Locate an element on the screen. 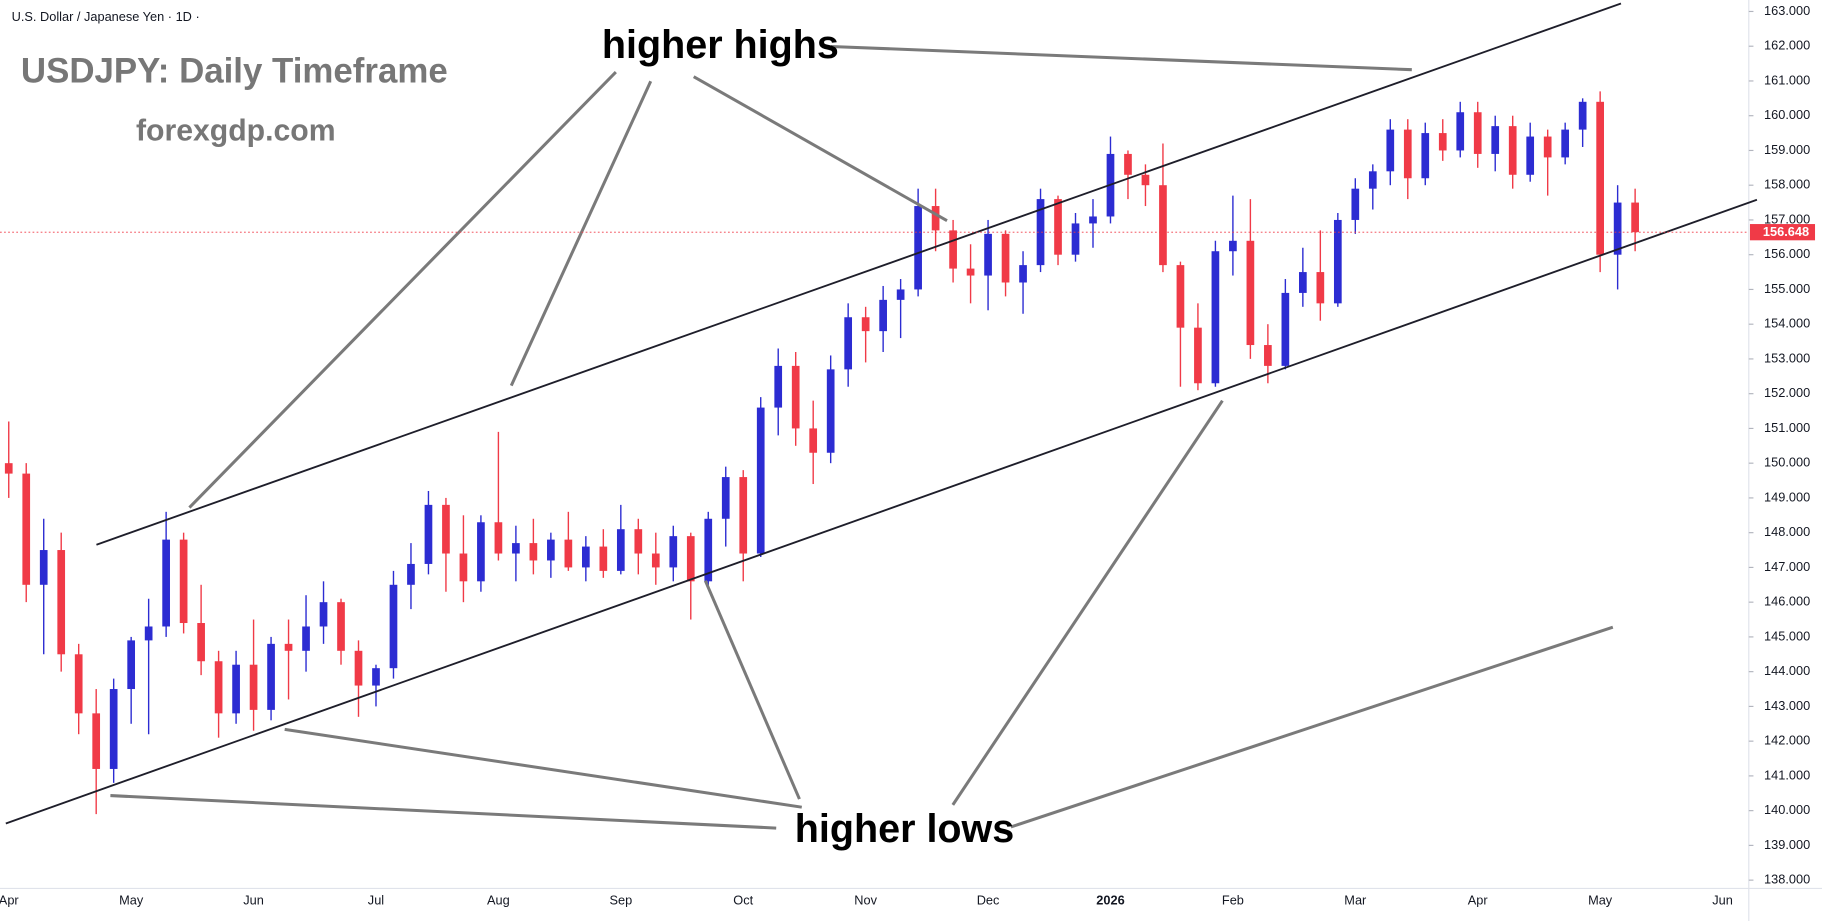 The height and width of the screenshot is (921, 1822). y-tick-label: 147.000 is located at coordinates (1787, 566).